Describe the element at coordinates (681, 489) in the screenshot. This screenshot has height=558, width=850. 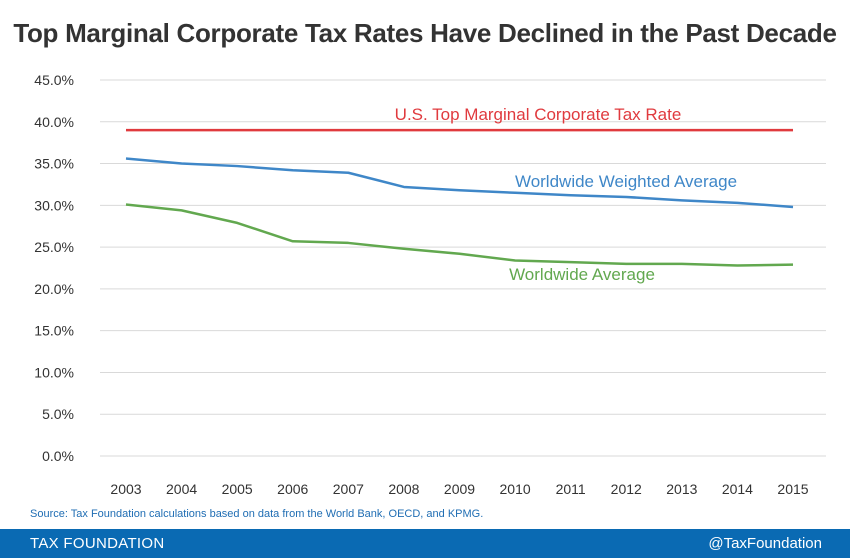
I see `x-tick-label: 2013` at that location.